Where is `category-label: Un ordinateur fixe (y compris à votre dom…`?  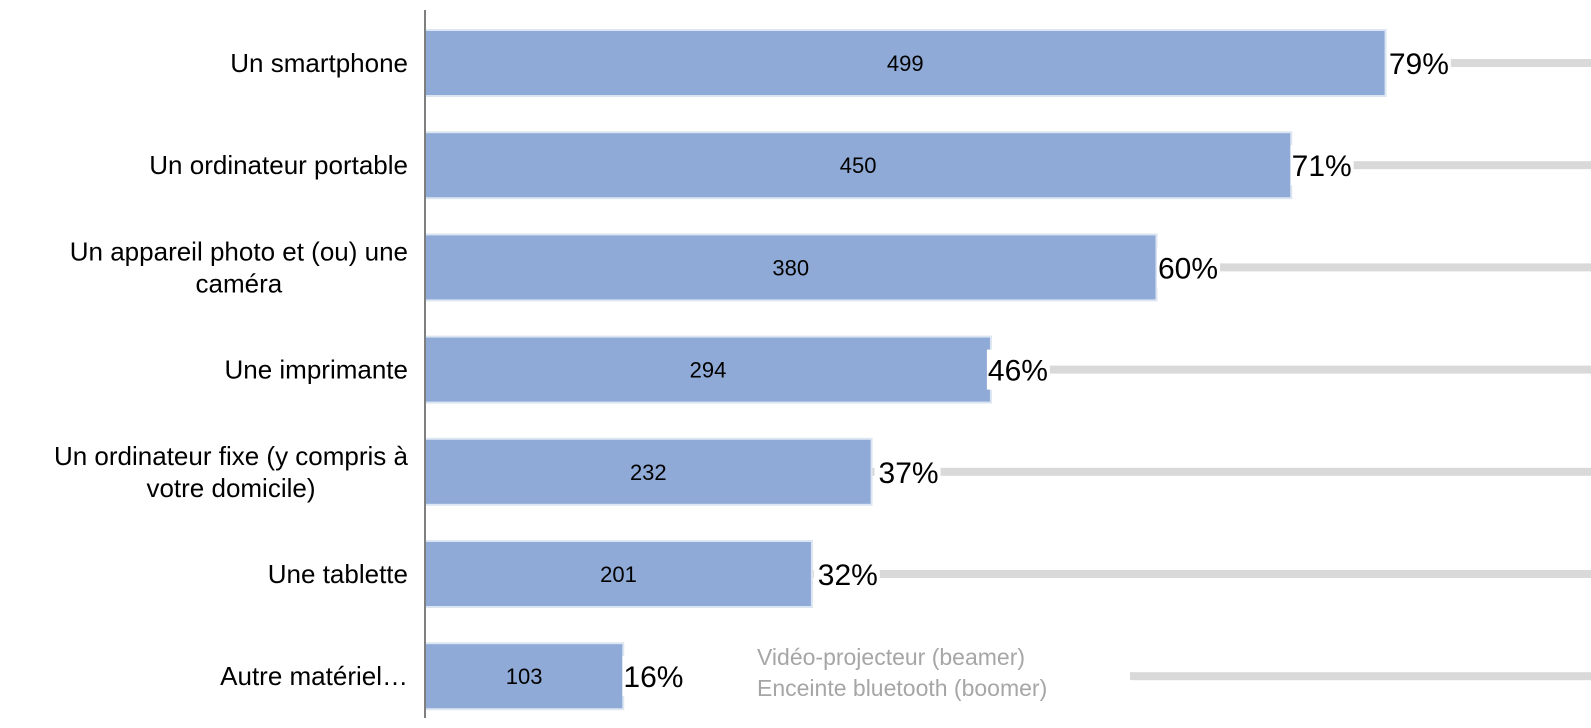
category-label: Un ordinateur fixe (y compris à votre dom… is located at coordinates (231, 472).